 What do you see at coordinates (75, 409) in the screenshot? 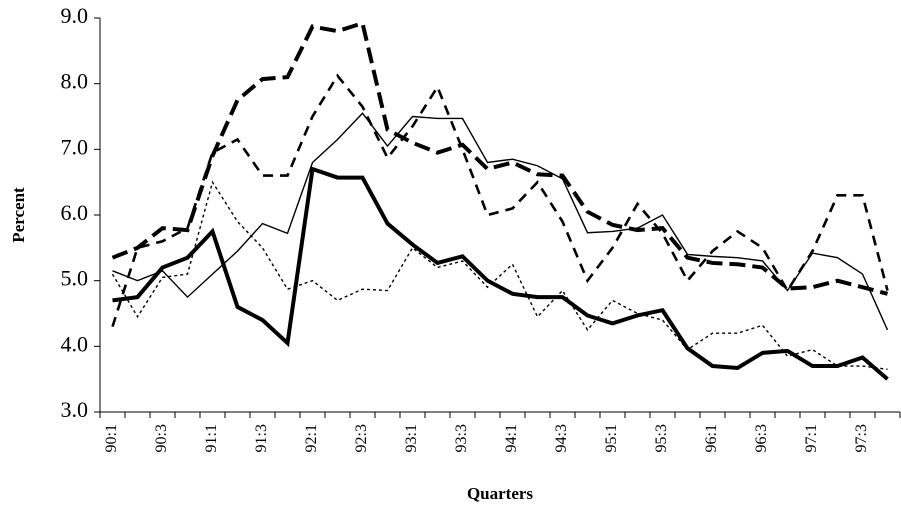
I see `y-tick-label: 3.0` at bounding box center [75, 409].